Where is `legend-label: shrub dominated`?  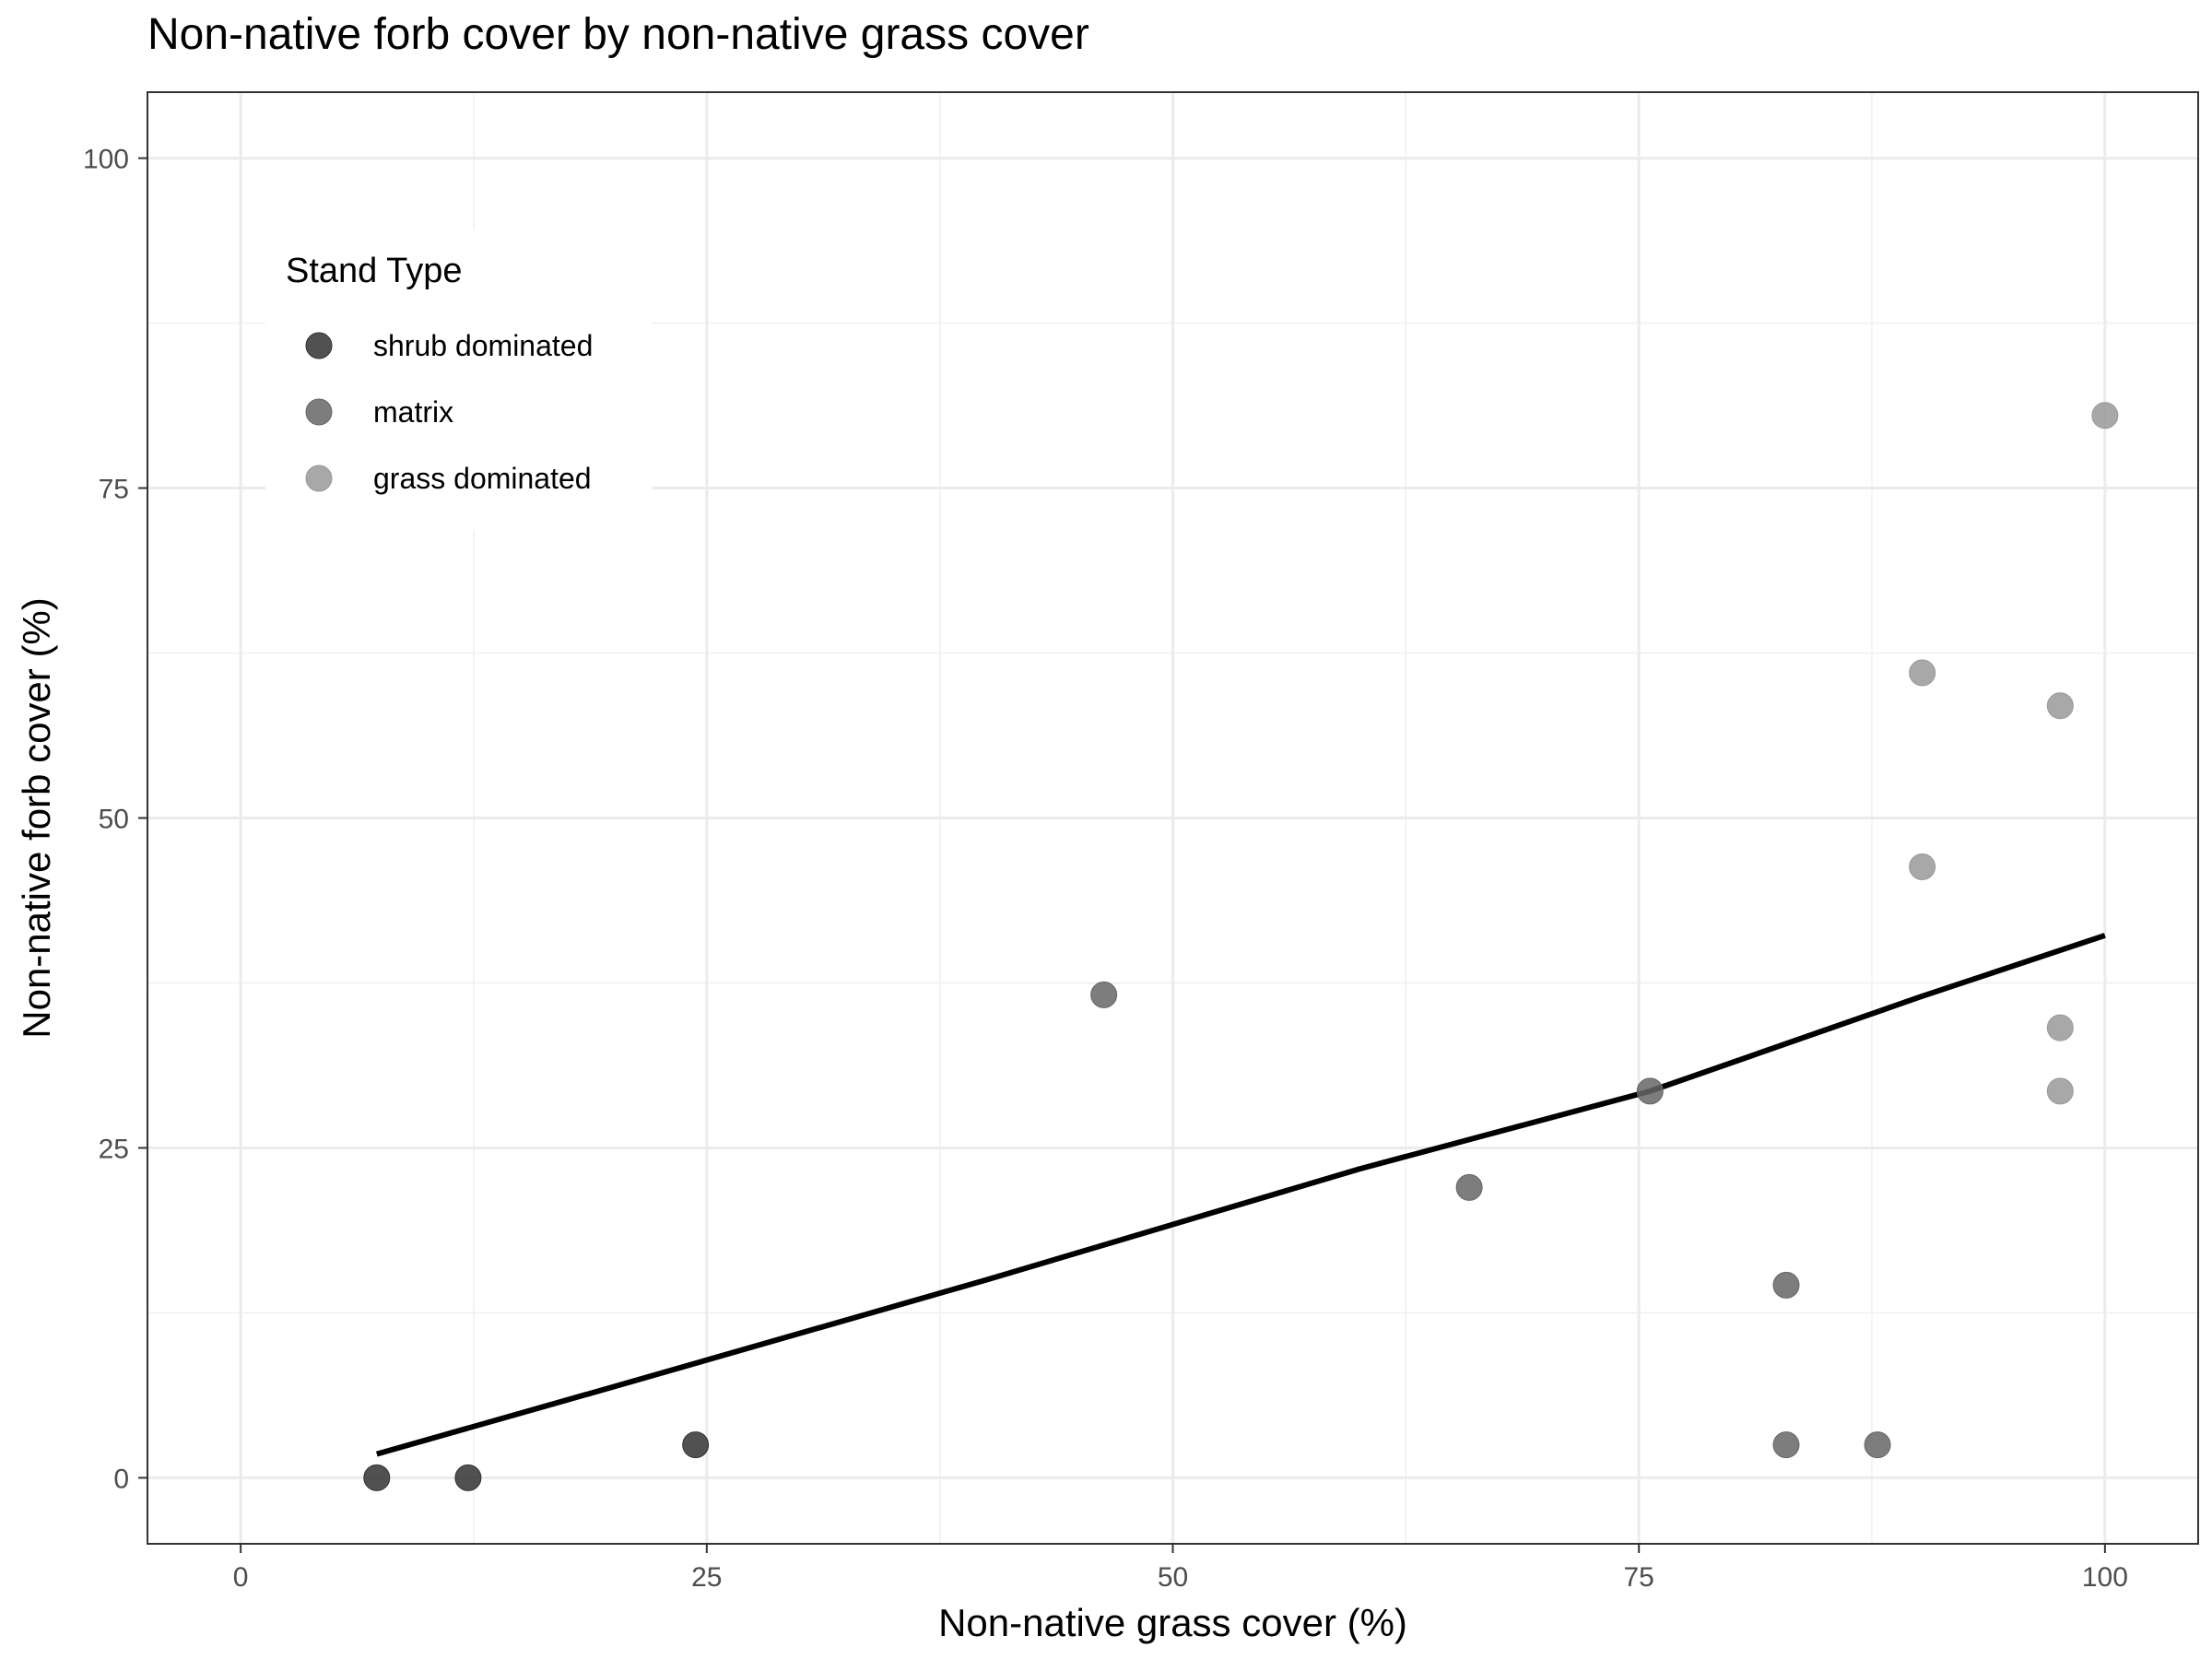 legend-label: shrub dominated is located at coordinates (483, 345).